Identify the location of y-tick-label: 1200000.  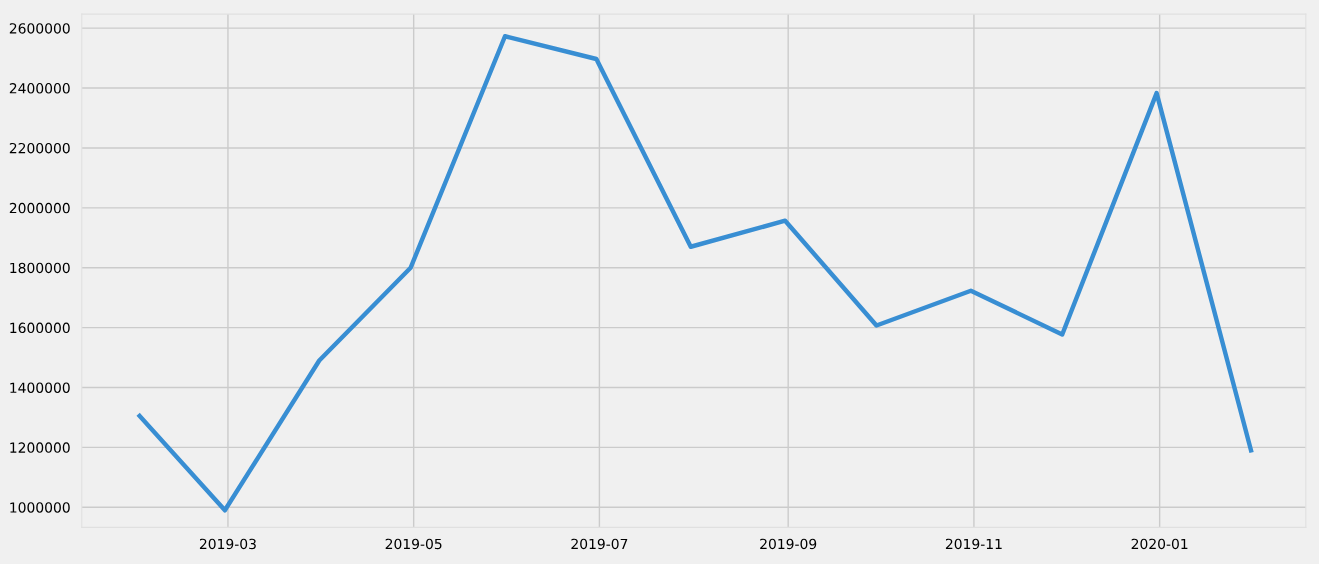
(40, 447).